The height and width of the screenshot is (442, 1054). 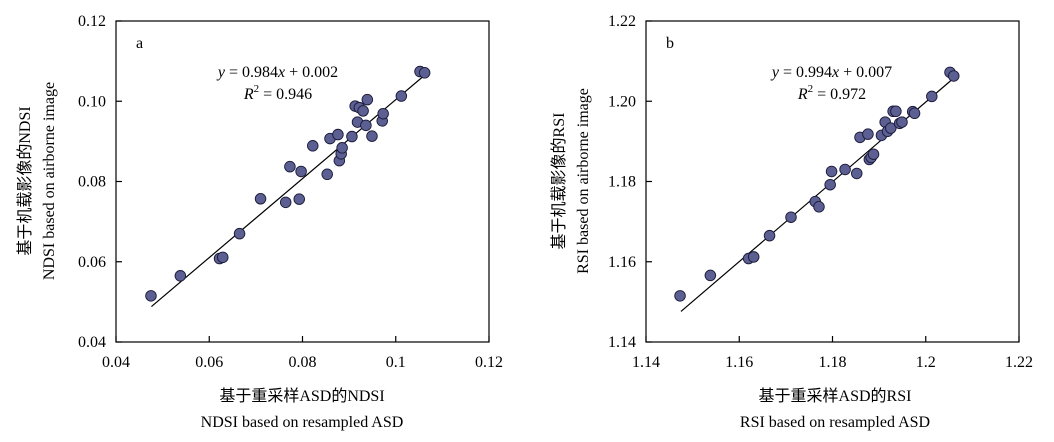 What do you see at coordinates (303, 362) in the screenshot?
I see `x-tick-label: 0.08` at bounding box center [303, 362].